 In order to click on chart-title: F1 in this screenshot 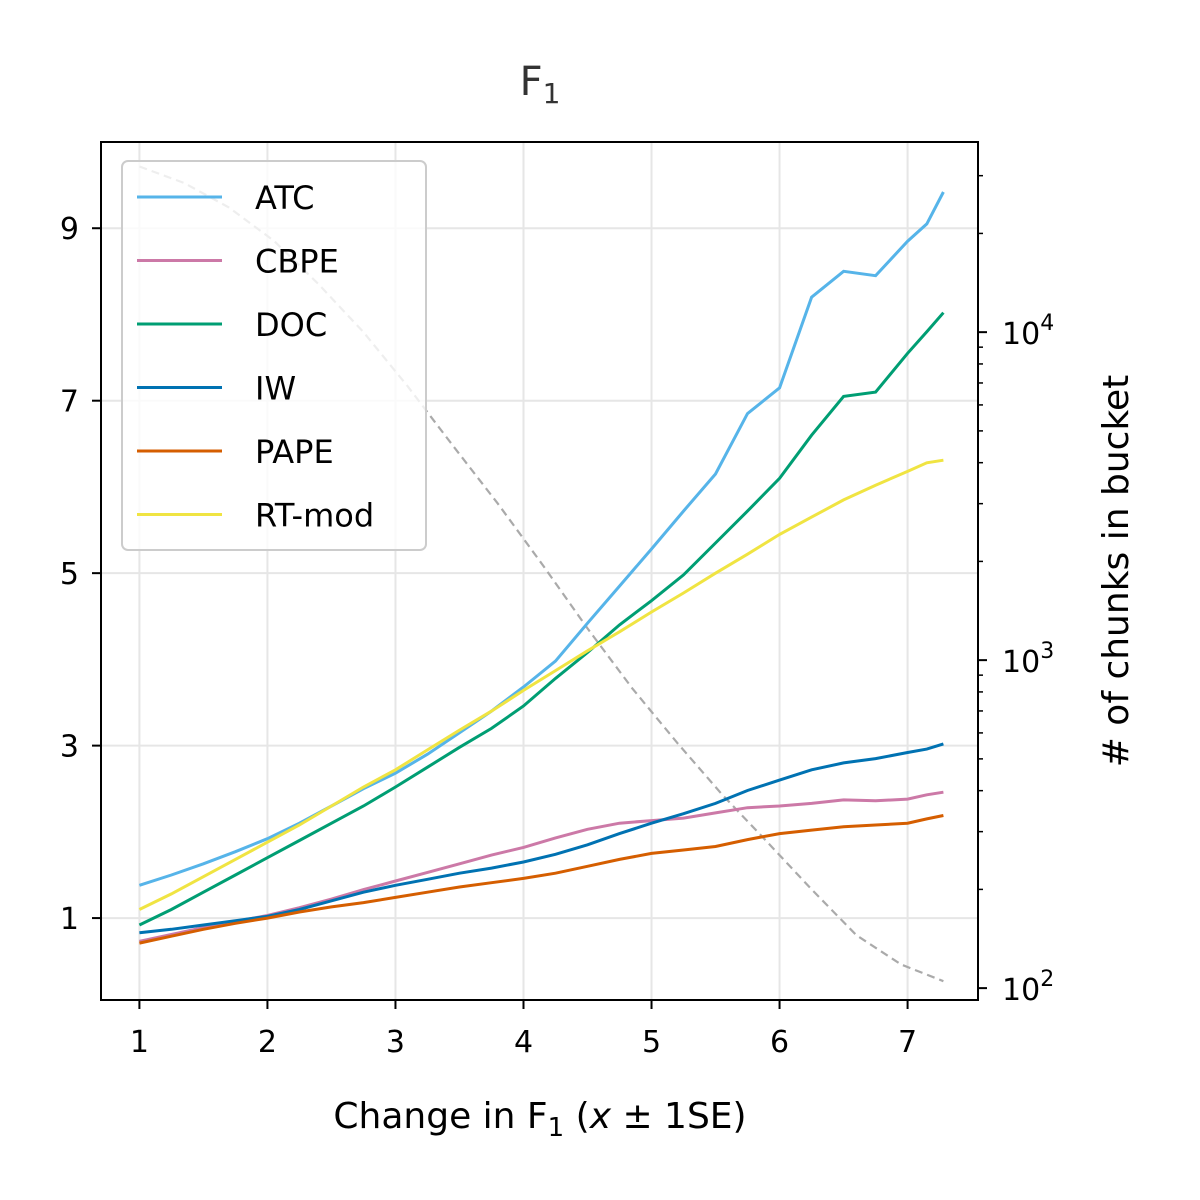, I will do `click(540, 84)`.